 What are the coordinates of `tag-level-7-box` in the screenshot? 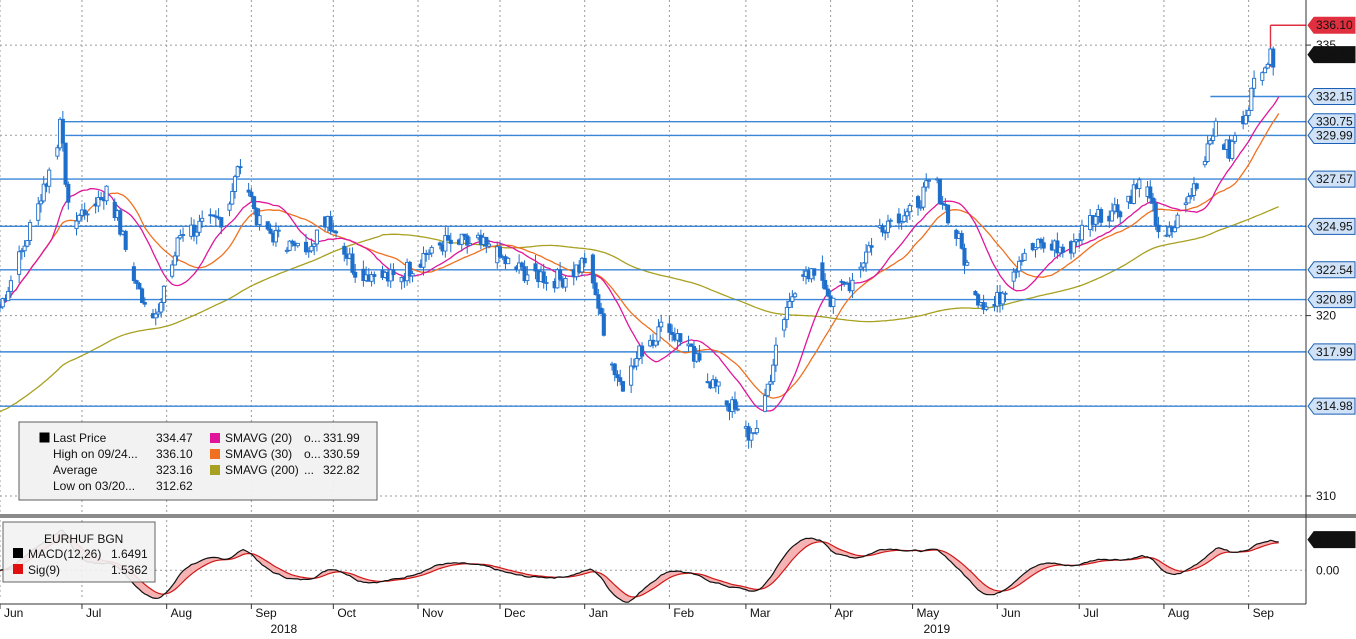 It's located at (1331, 300).